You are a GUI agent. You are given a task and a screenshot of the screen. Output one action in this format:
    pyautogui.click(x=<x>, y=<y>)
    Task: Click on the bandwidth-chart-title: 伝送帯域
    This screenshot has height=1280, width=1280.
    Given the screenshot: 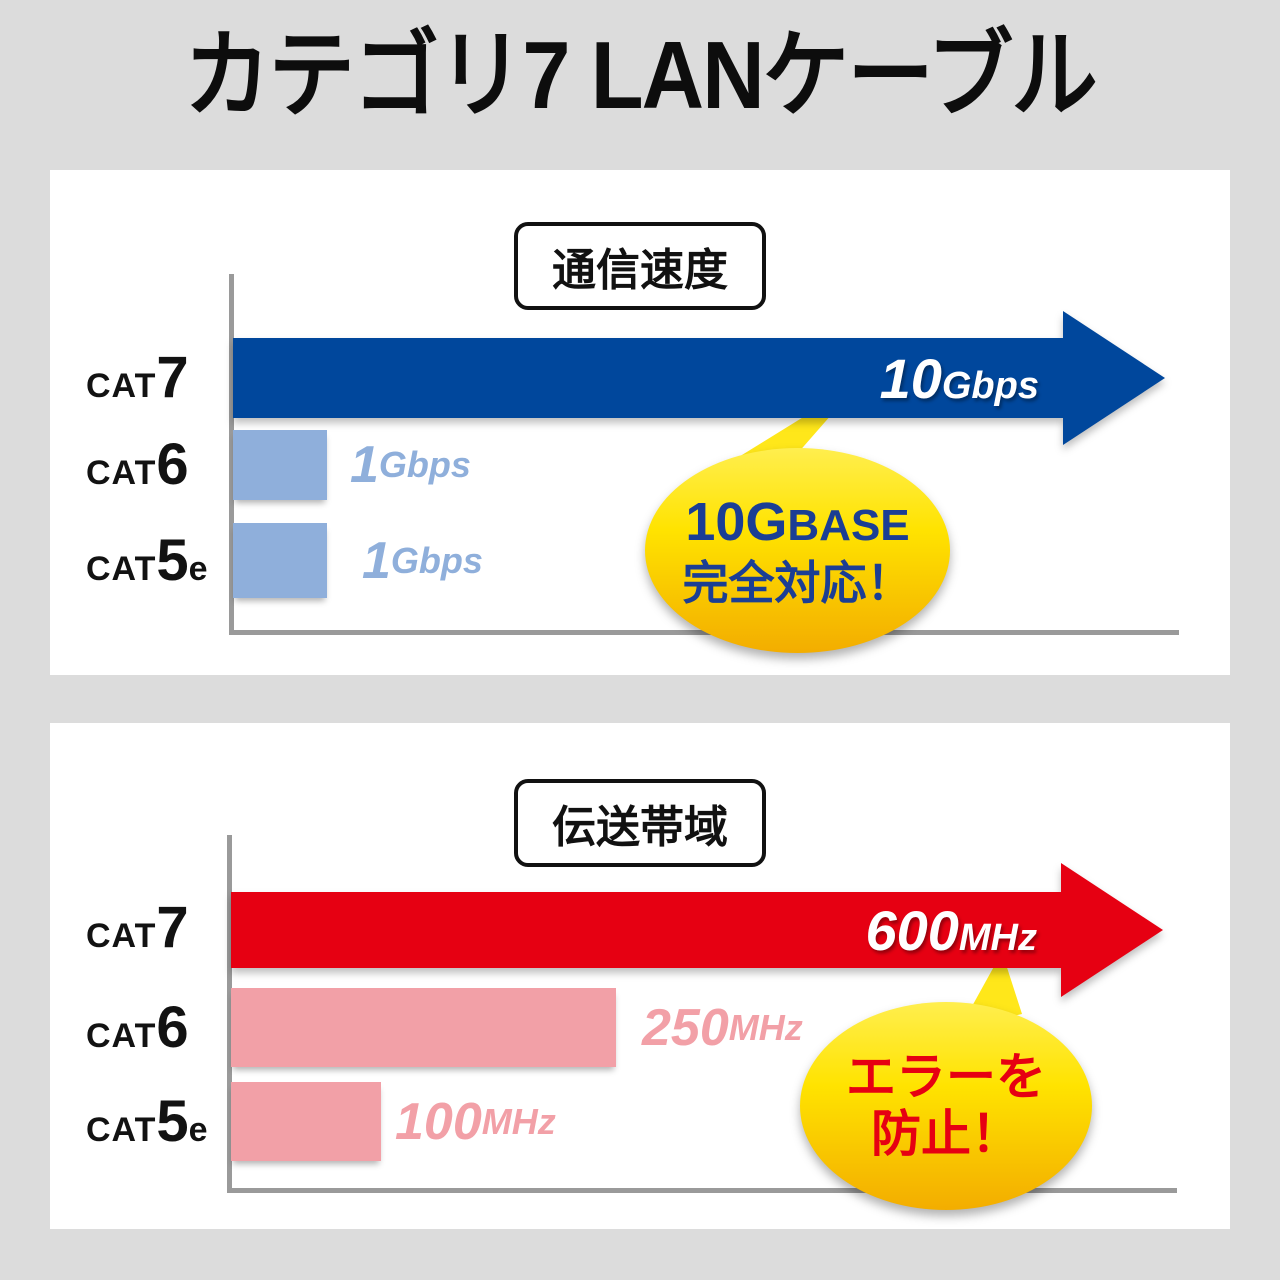 What is the action you would take?
    pyautogui.click(x=640, y=823)
    